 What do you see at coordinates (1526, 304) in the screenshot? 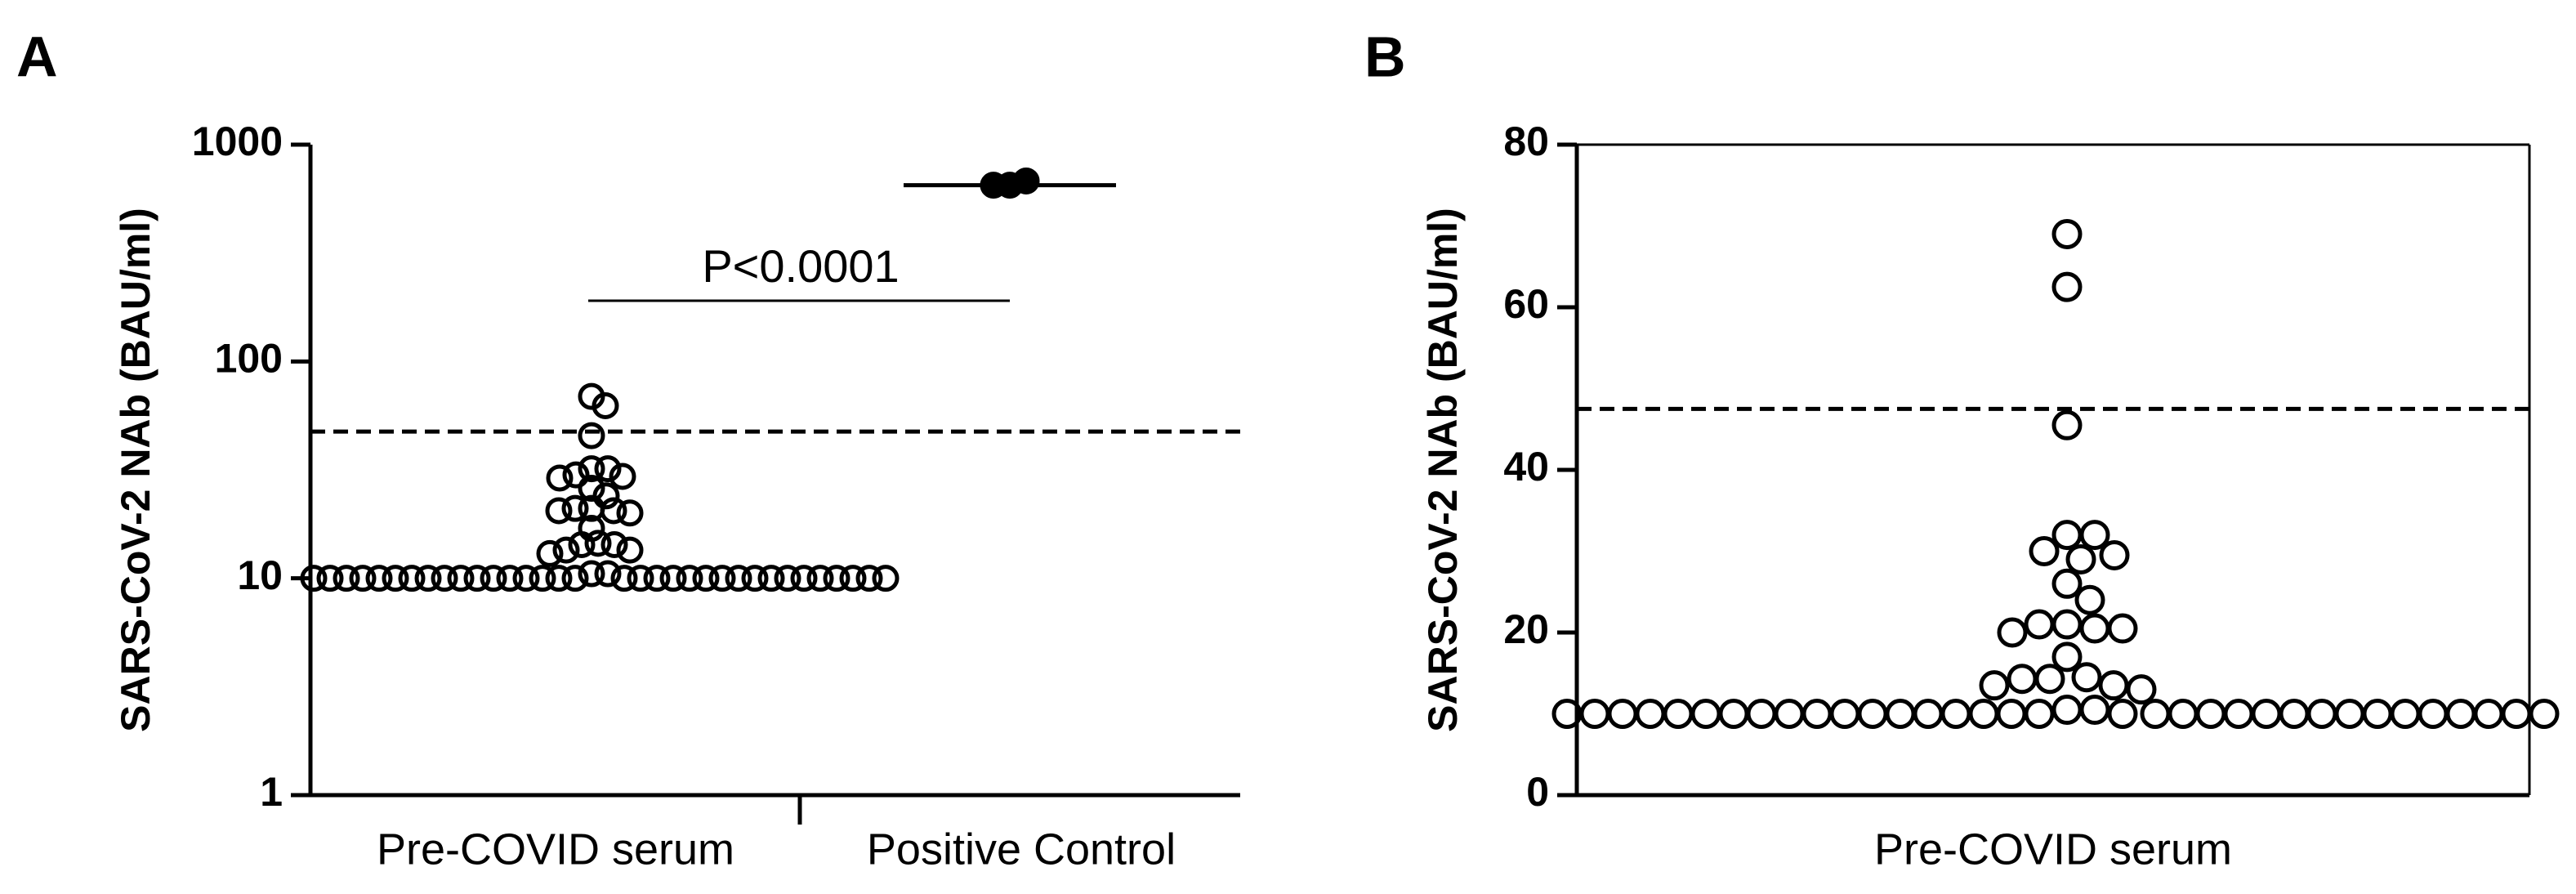
I see `y-tick-label: 60` at bounding box center [1526, 304].